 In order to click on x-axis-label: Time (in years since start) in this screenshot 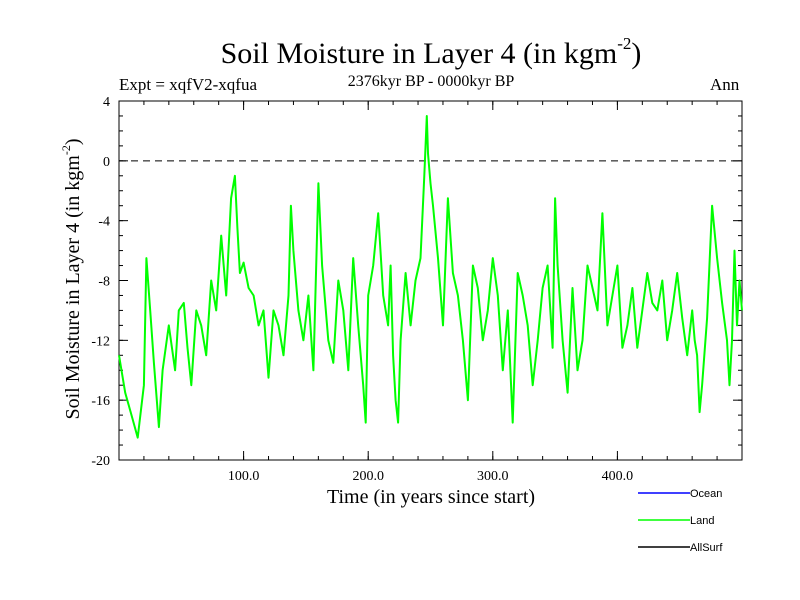, I will do `click(431, 497)`.